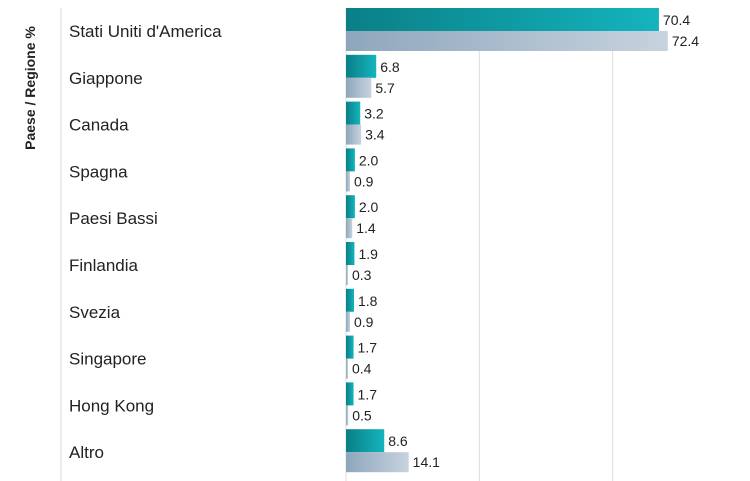 This screenshot has height=481, width=750. I want to click on value-label-series-2: 1.4, so click(366, 228).